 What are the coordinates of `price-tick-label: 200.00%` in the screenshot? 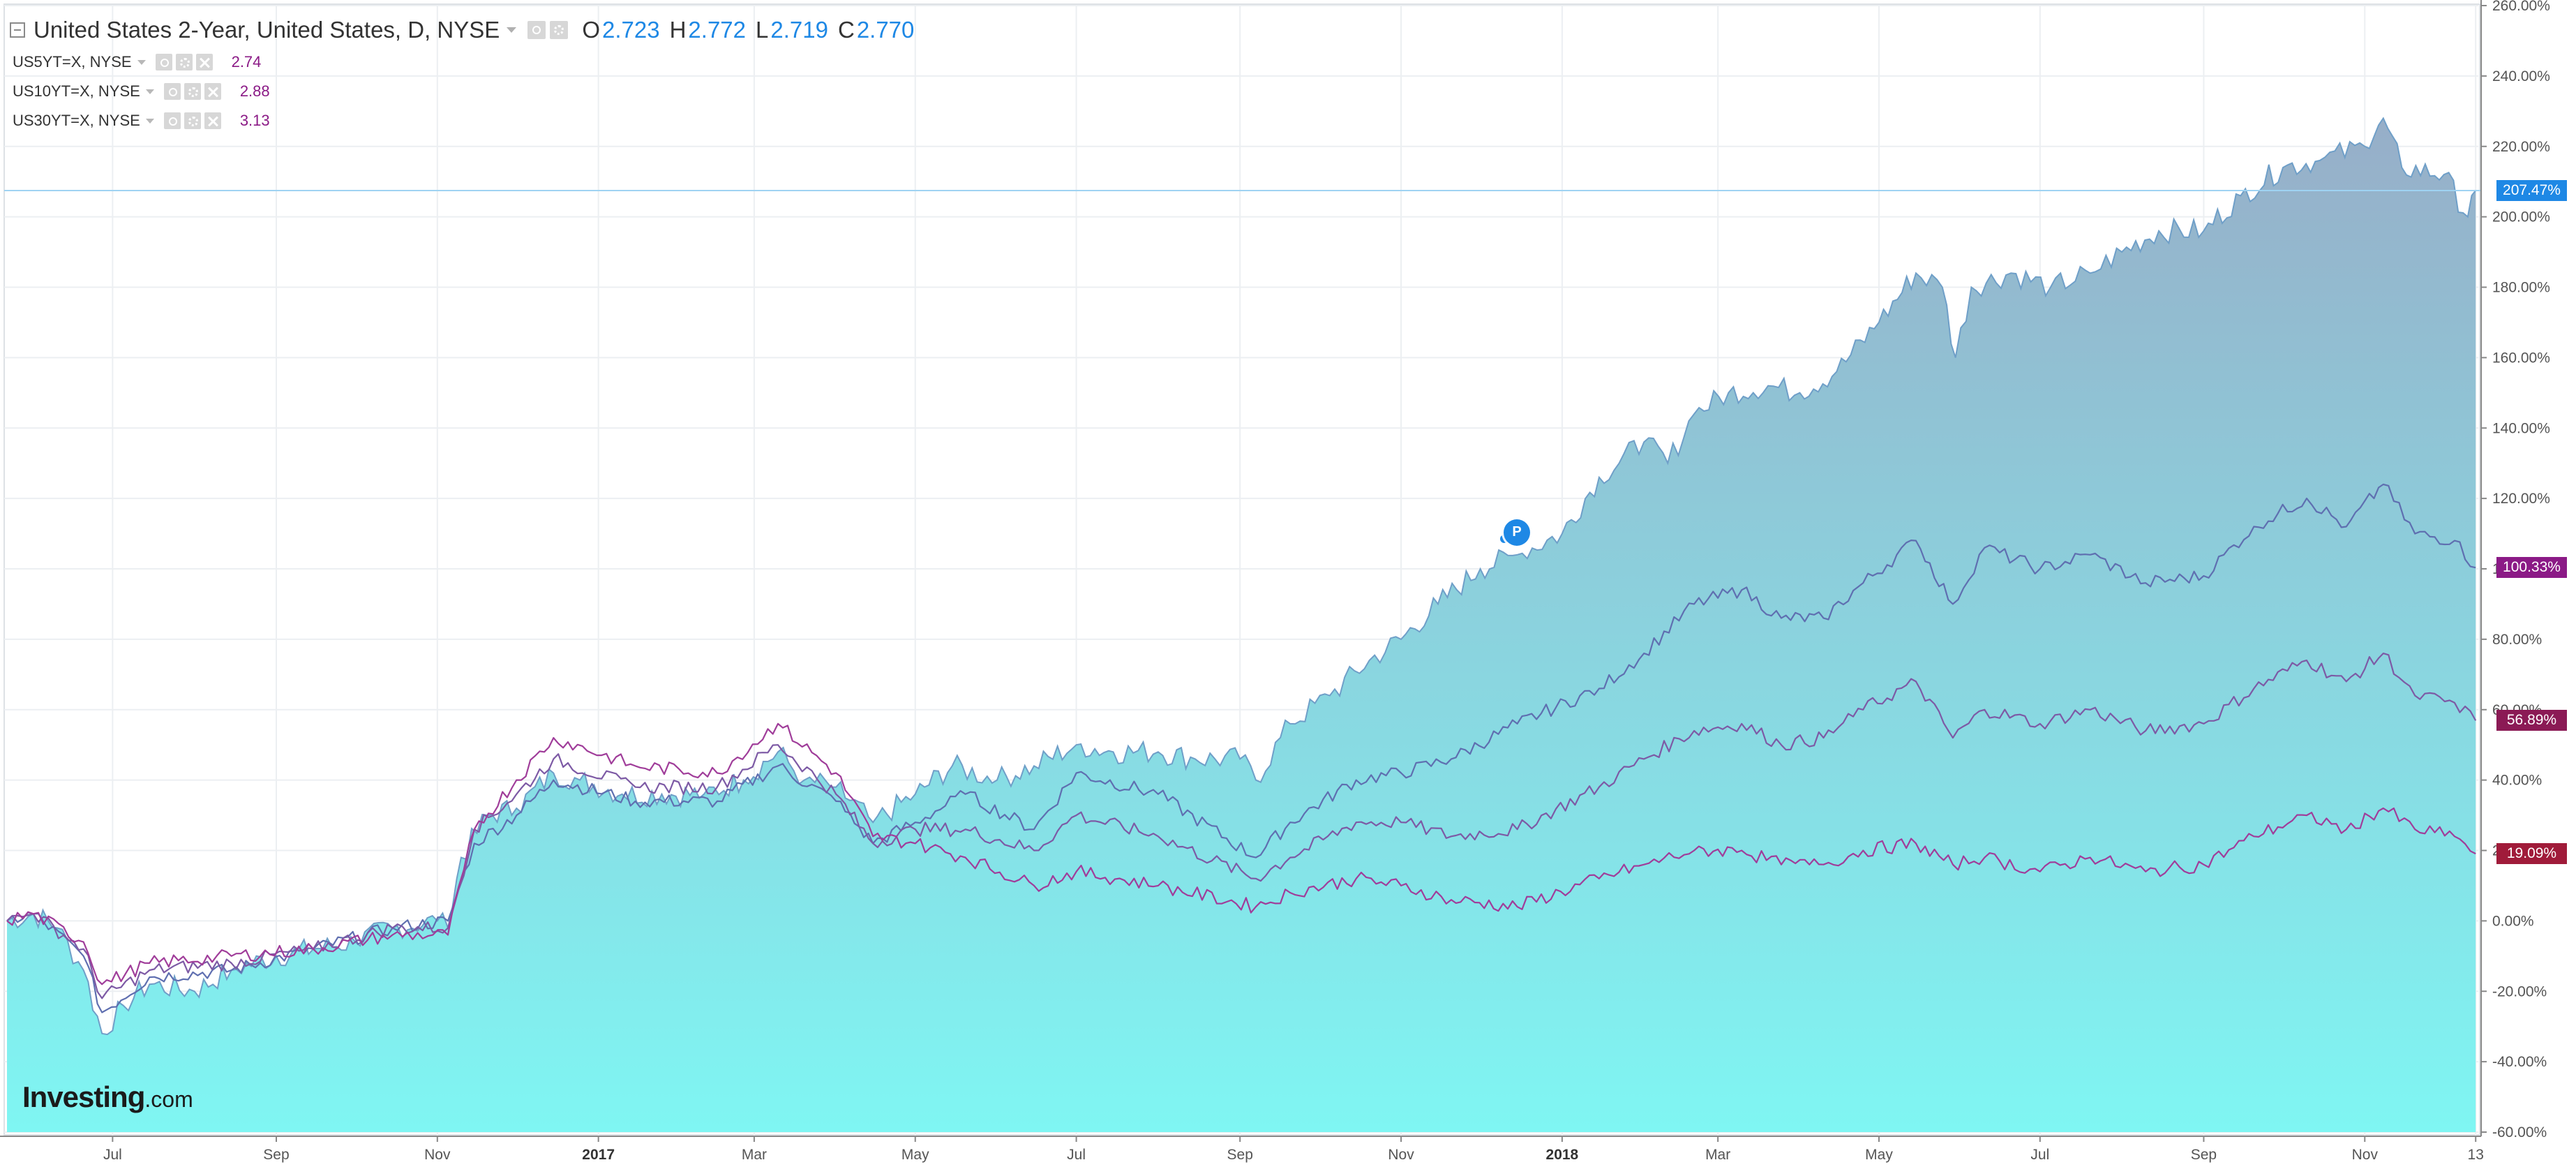 It's located at (2521, 217).